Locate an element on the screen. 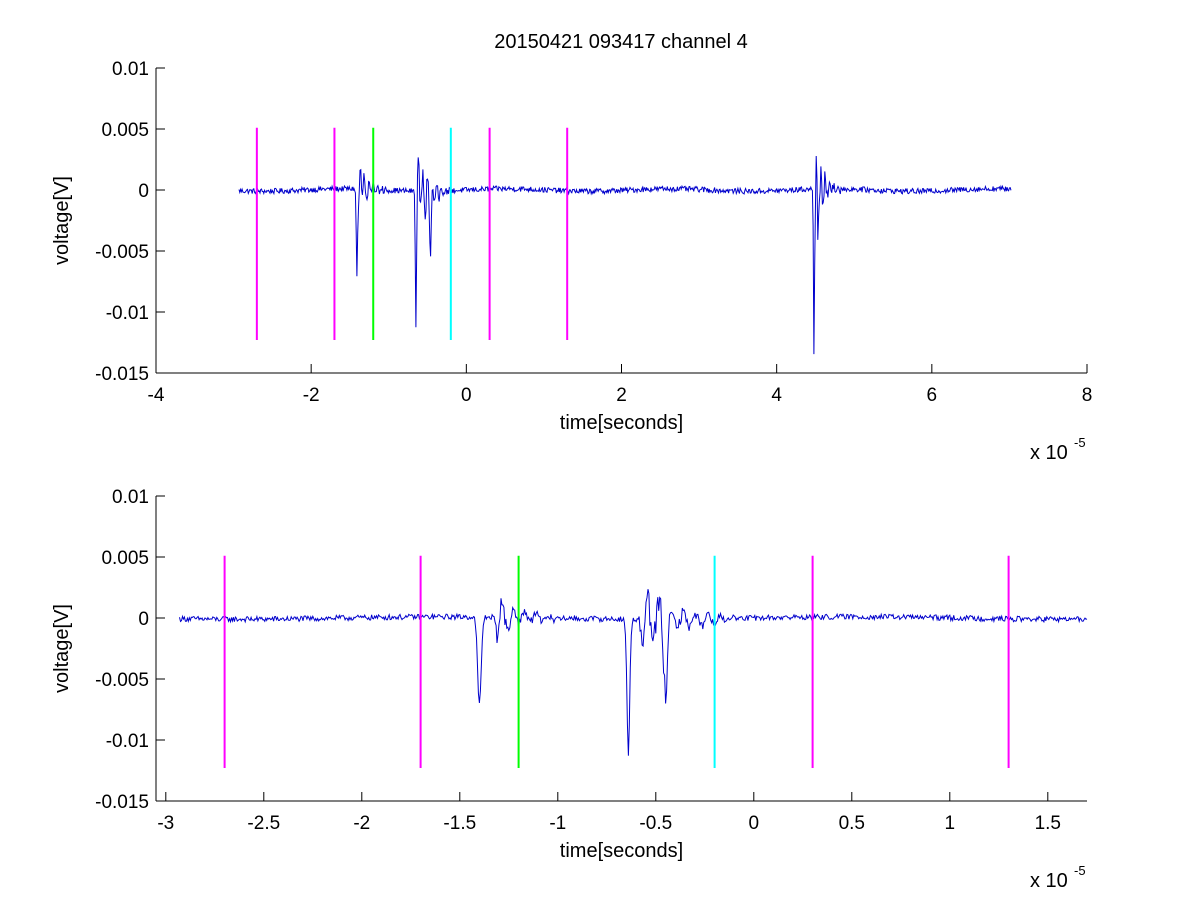  x-tick-label: -3 is located at coordinates (165, 823).